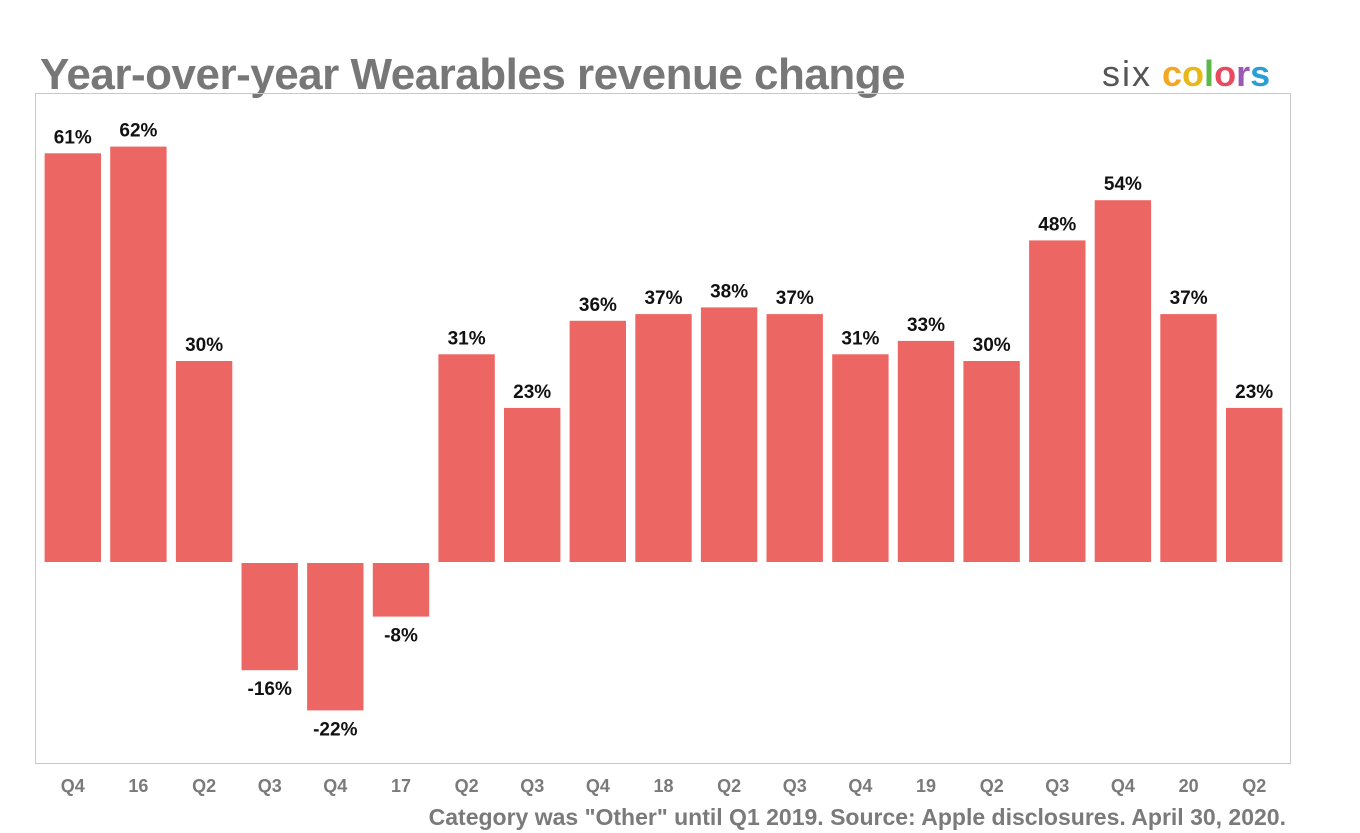 This screenshot has width=1360, height=833. I want to click on x-tick-label: 20, so click(1189, 786).